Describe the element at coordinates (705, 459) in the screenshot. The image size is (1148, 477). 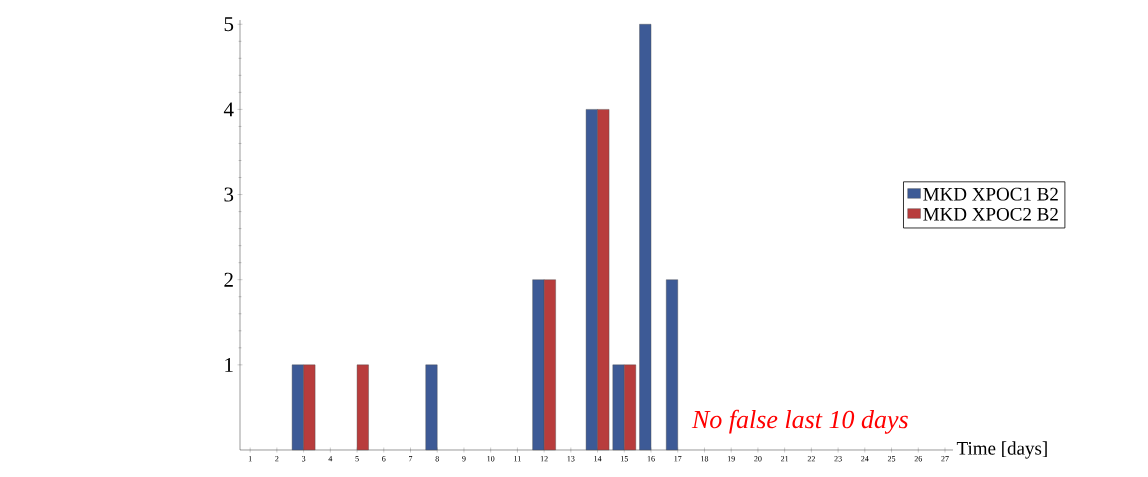
I see `x-tick-label: 18` at that location.